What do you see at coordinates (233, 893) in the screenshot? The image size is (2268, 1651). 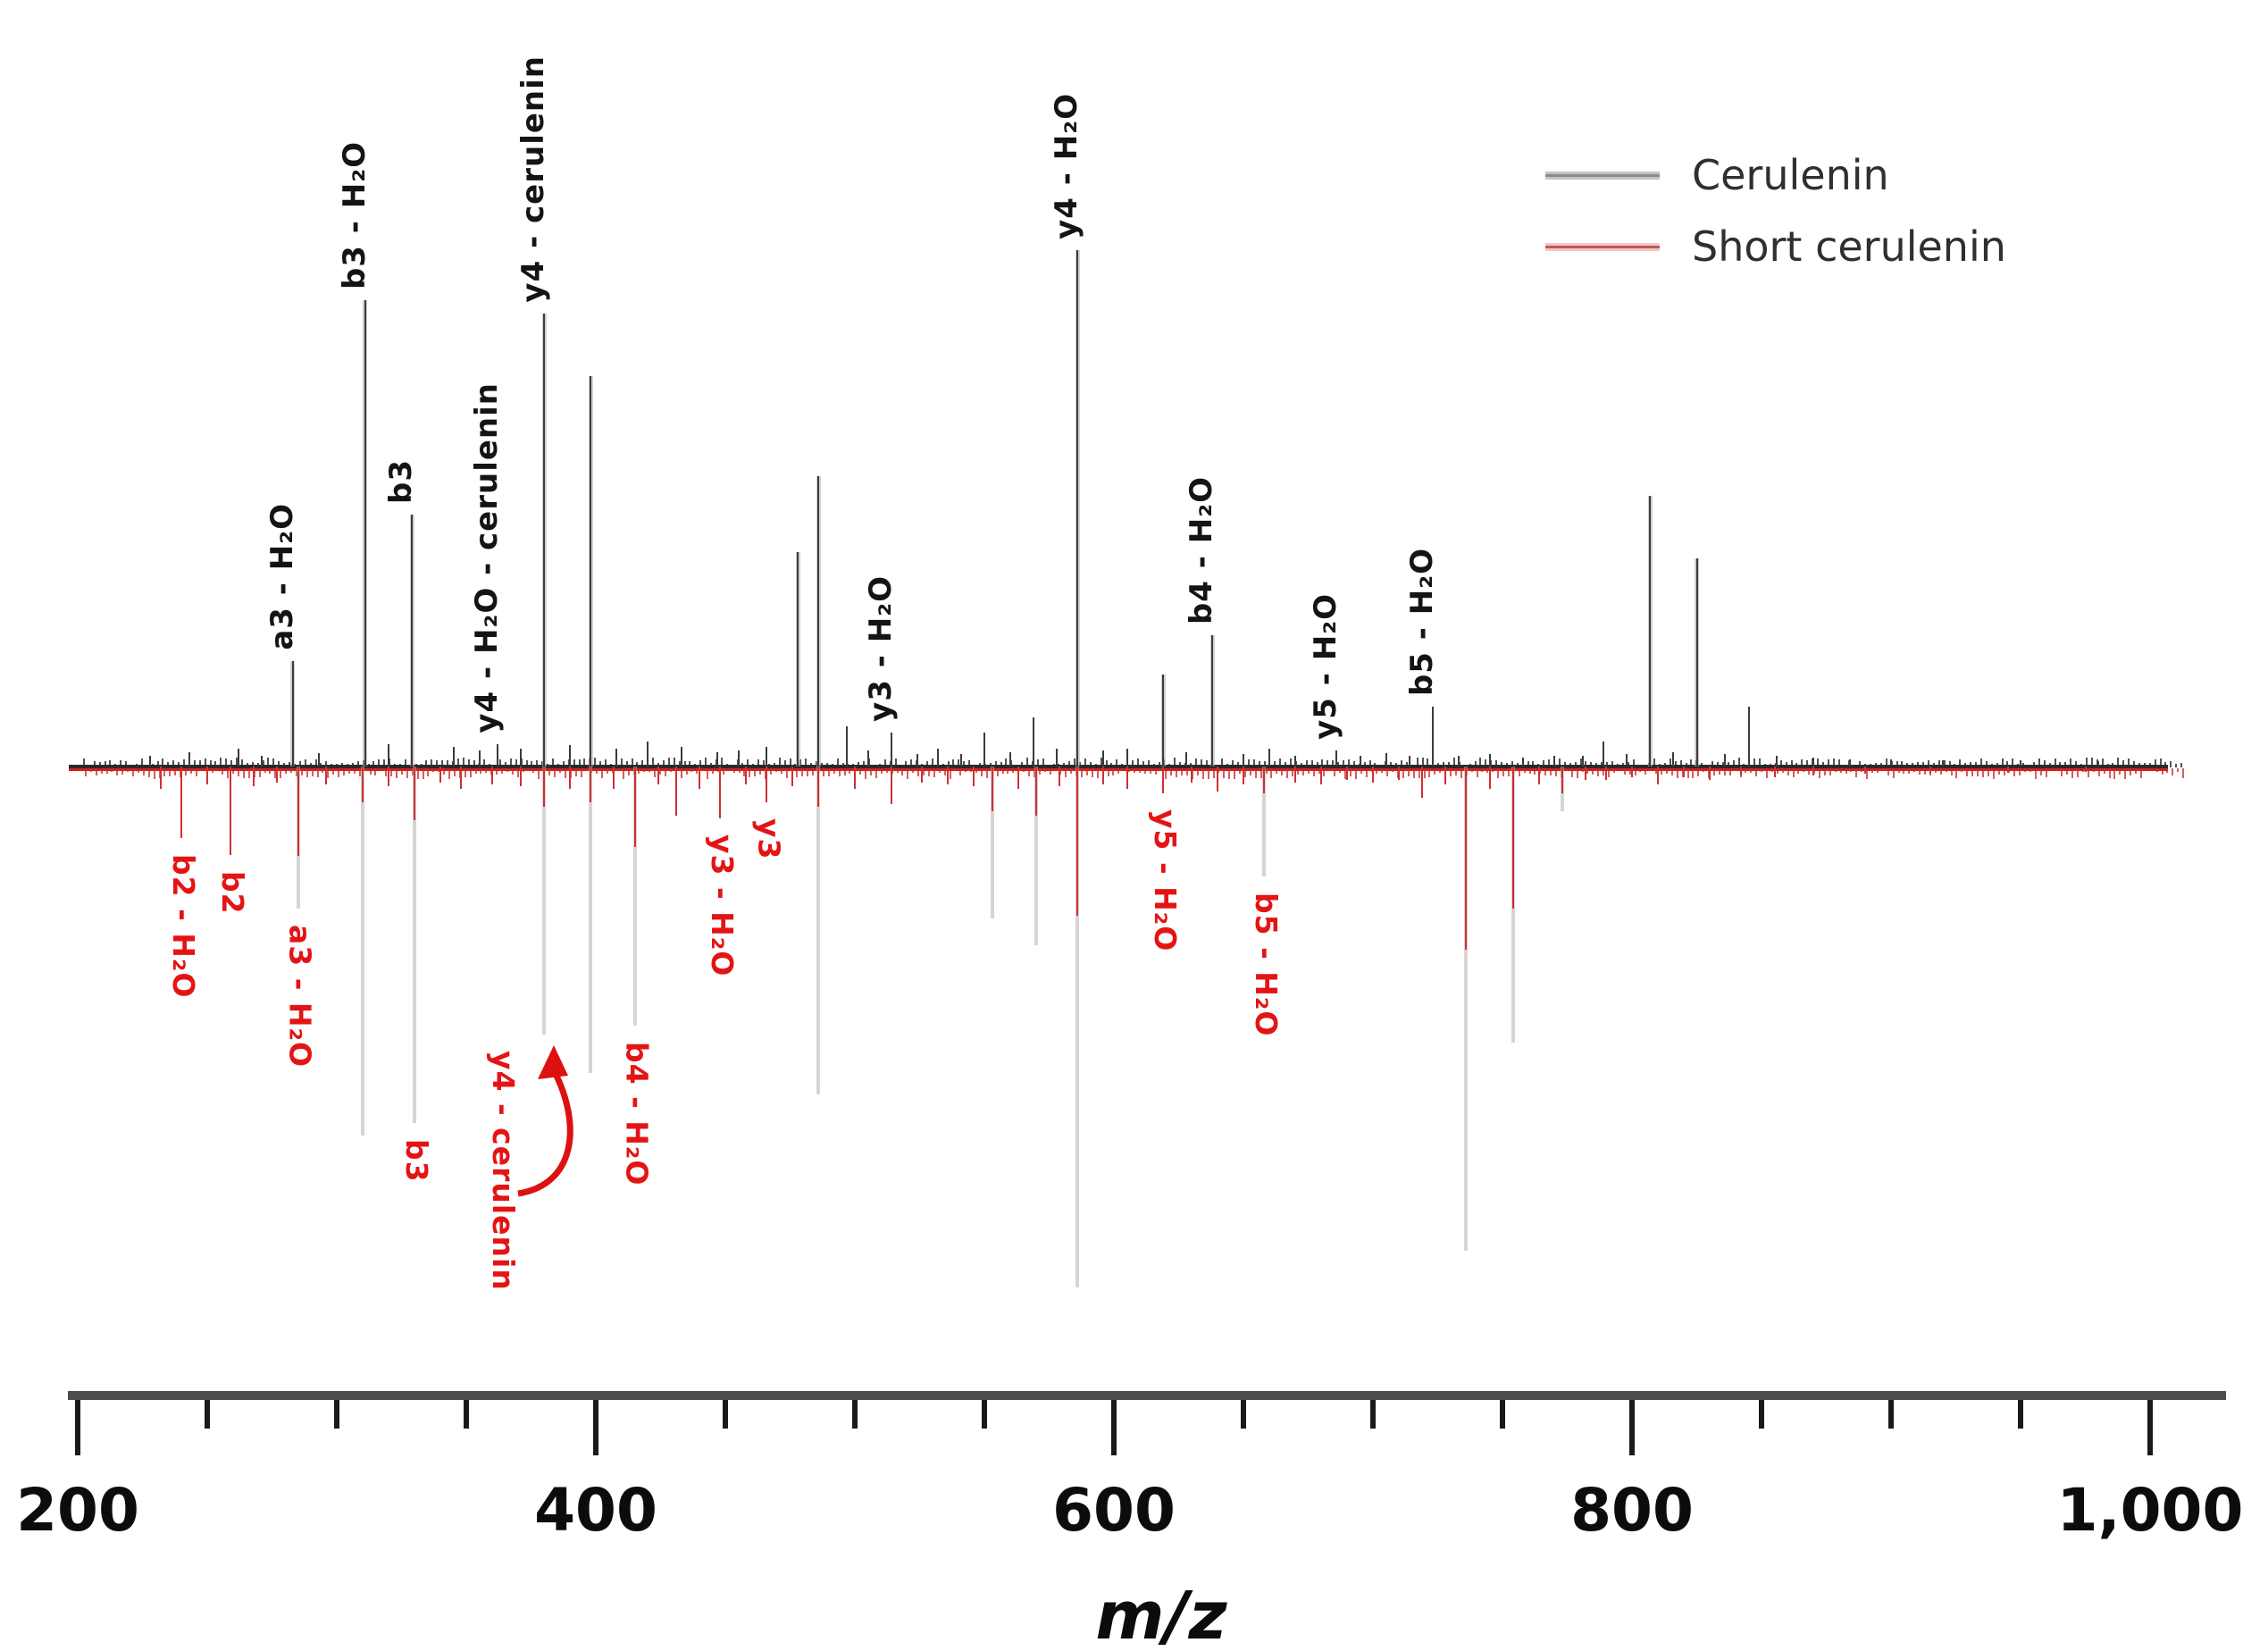 I see `peak-label-bottom: b2` at bounding box center [233, 893].